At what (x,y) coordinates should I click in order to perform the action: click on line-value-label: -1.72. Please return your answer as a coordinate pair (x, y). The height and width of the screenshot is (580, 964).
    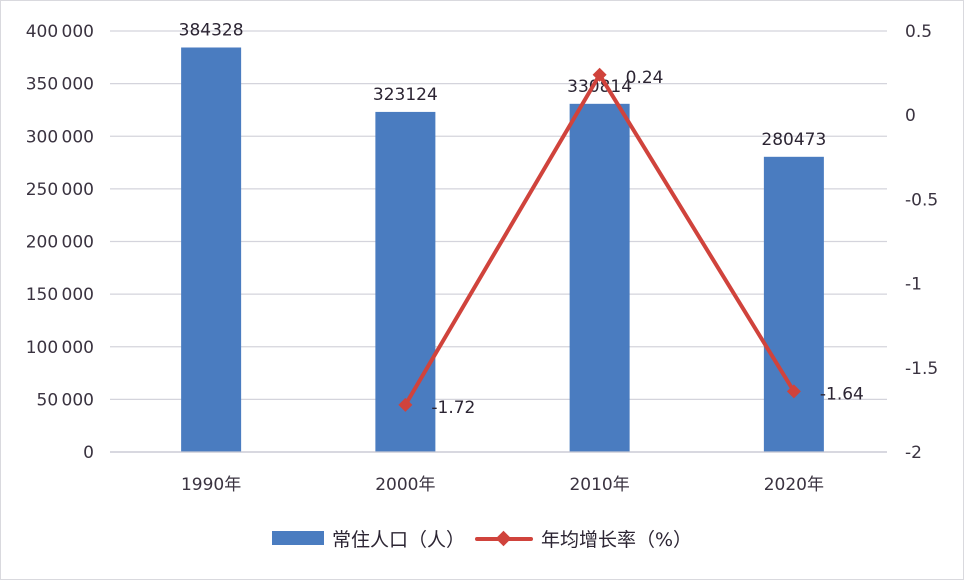
    Looking at the image, I should click on (453, 408).